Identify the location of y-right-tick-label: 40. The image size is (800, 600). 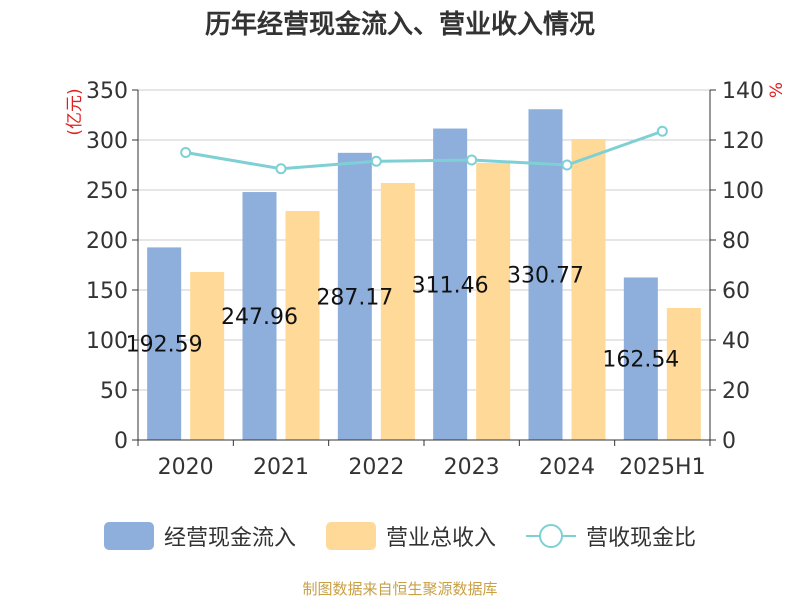
(736, 341).